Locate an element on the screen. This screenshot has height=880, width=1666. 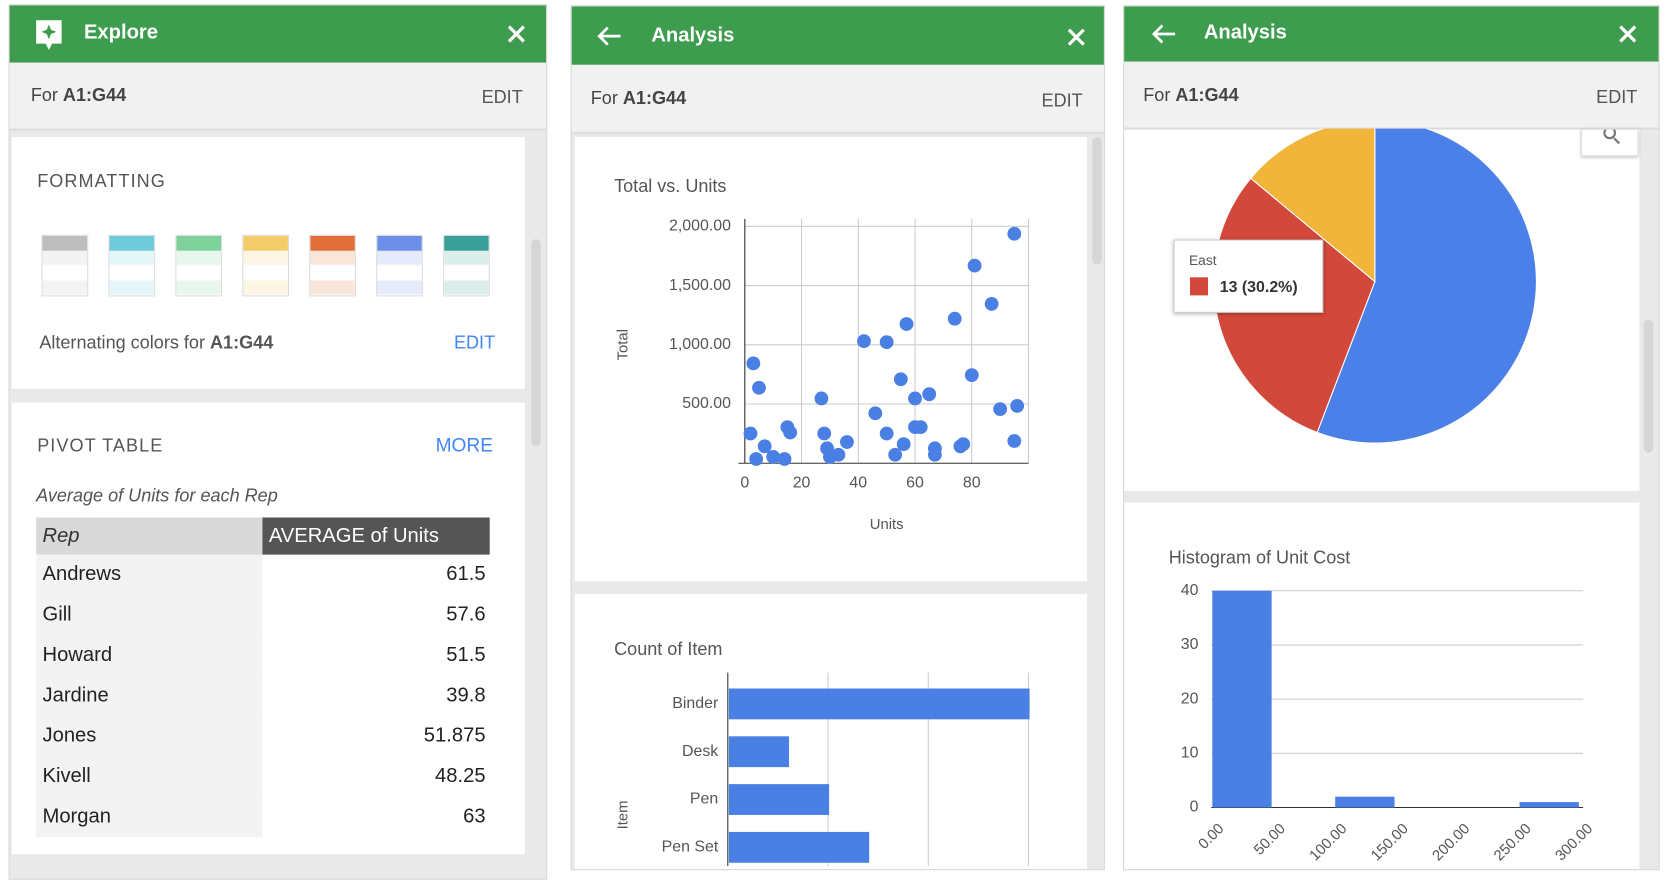
explore-icon is located at coordinates (49, 35).